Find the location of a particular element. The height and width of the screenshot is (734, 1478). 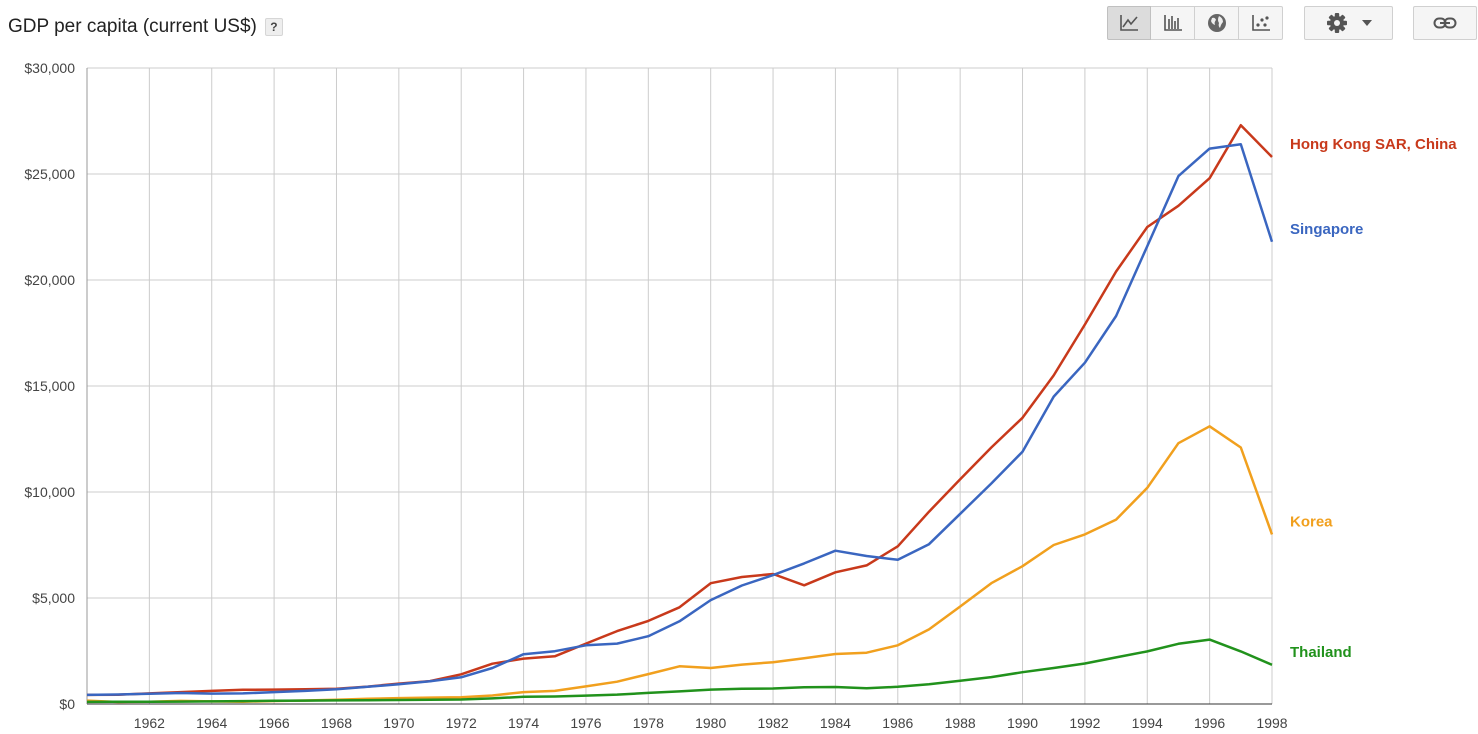

map-view-button is located at coordinates (1217, 23).